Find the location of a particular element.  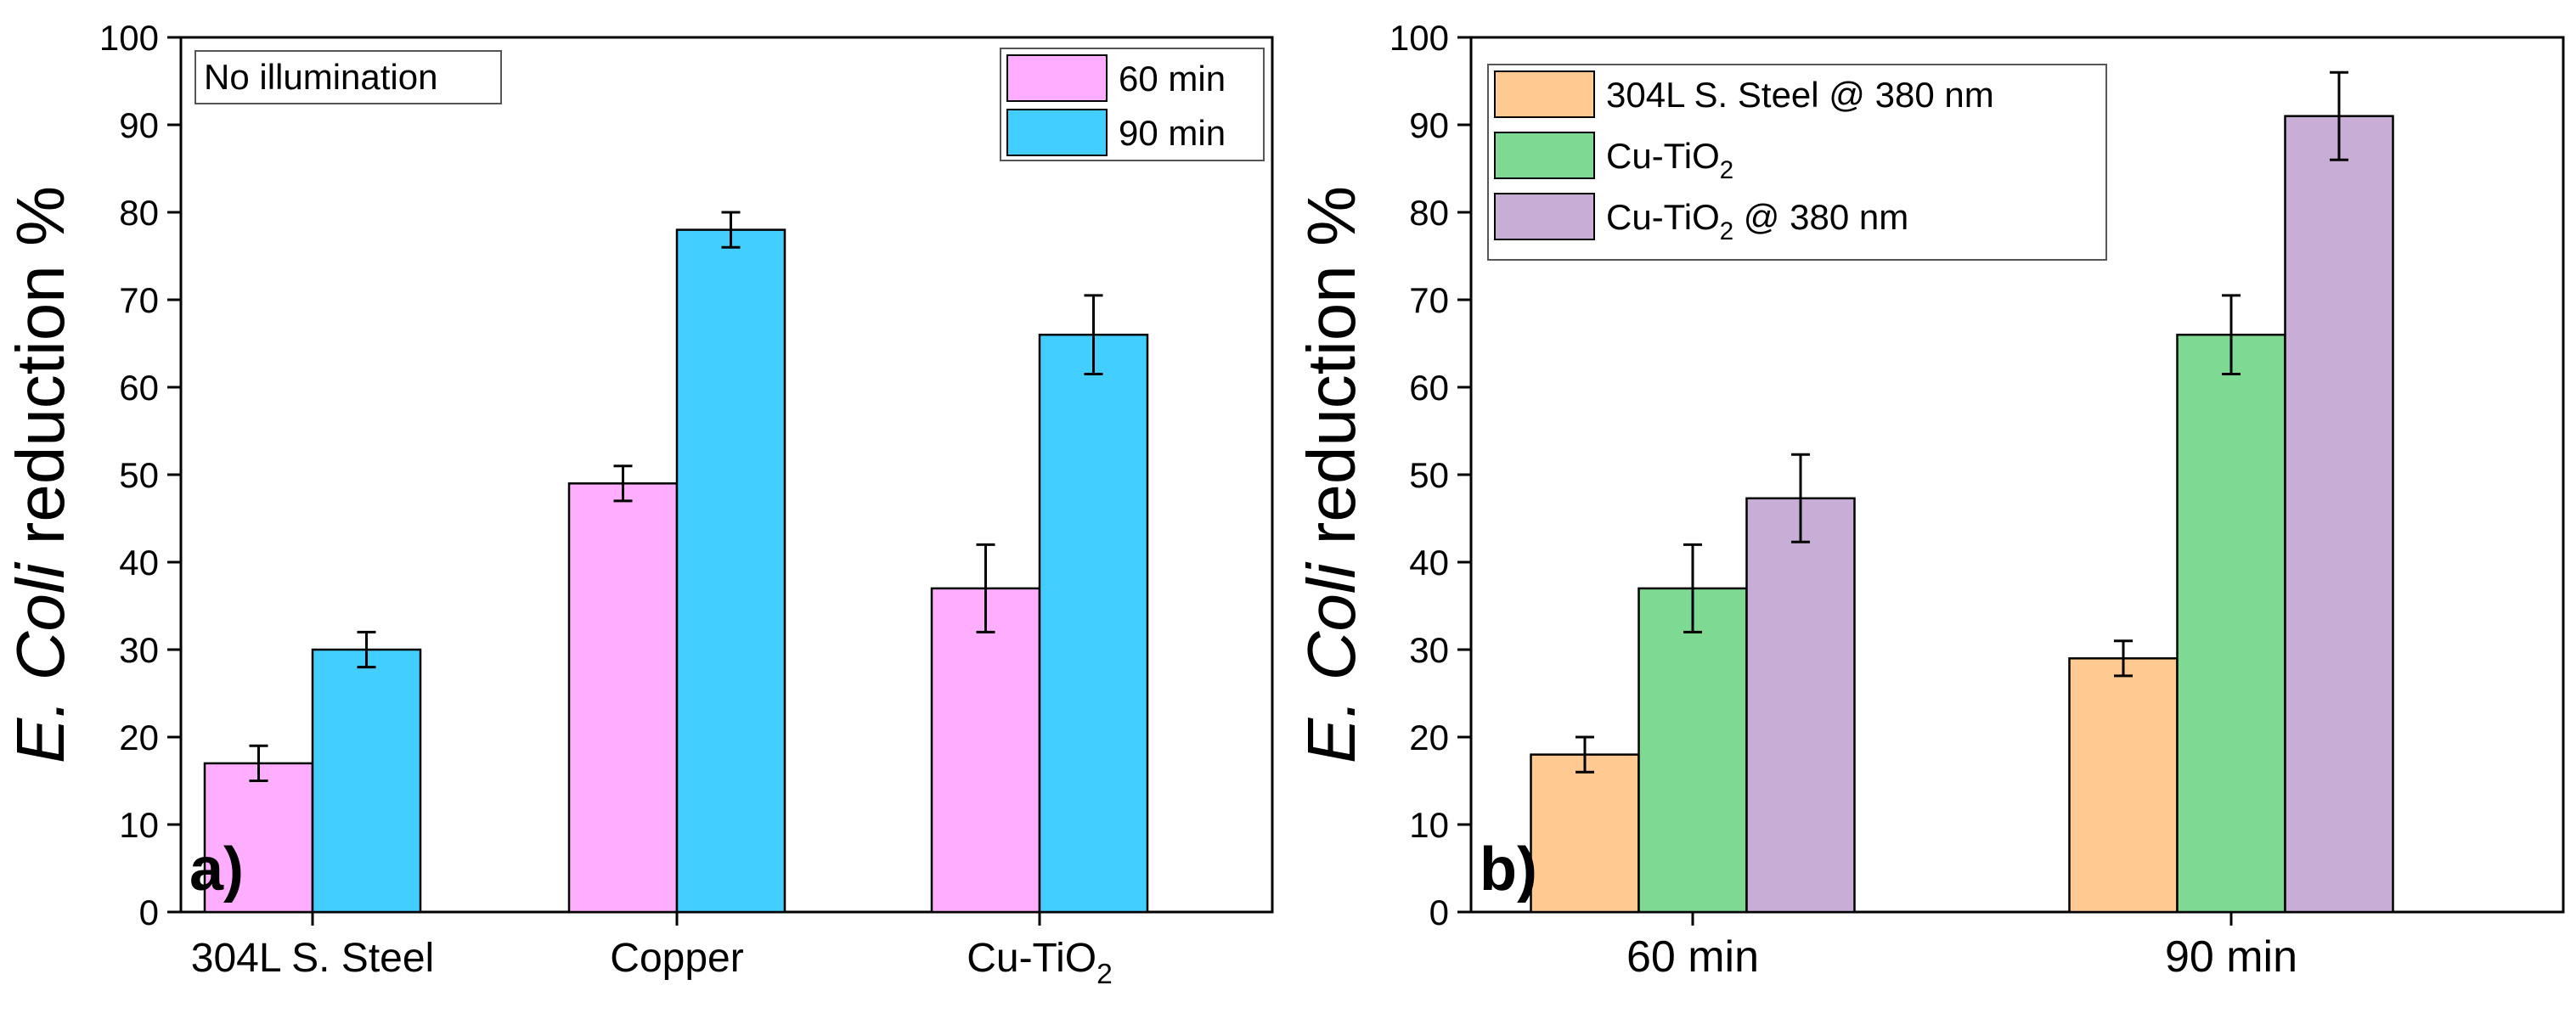

x-tick-label-subscript: 2 is located at coordinates (1104, 974).